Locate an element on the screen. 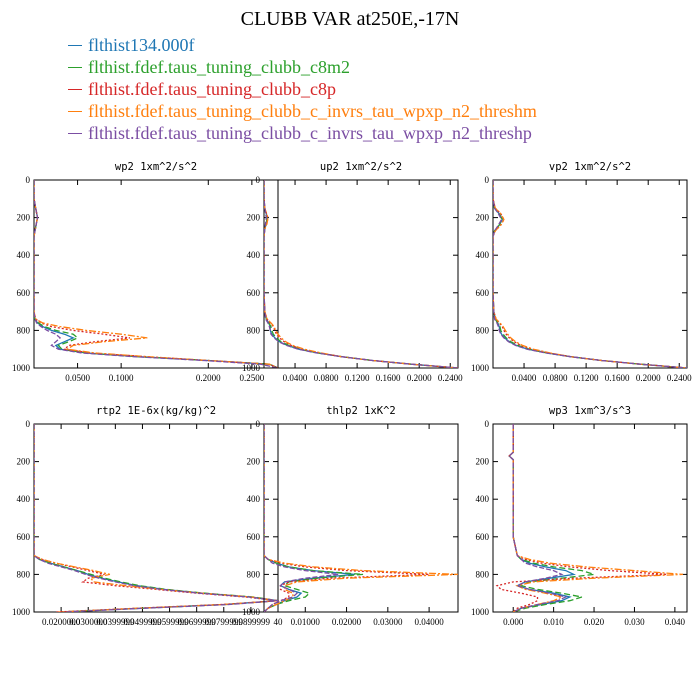 This screenshot has width=700, height=700. legend-entry: flthist.fdef.taus_tuning_clubb_c8m2 is located at coordinates (302, 67).